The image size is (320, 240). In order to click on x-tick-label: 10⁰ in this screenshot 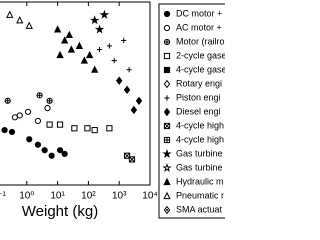, I will do `click(26, 196)`.